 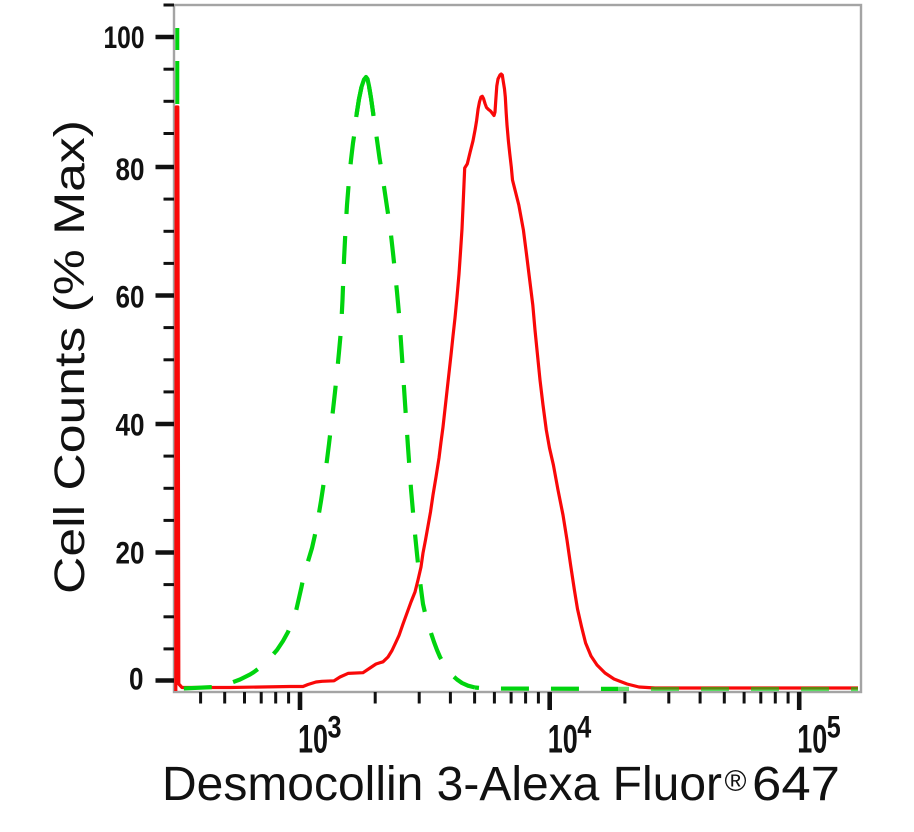 I want to click on svg-text: 4, so click(x=584, y=727).